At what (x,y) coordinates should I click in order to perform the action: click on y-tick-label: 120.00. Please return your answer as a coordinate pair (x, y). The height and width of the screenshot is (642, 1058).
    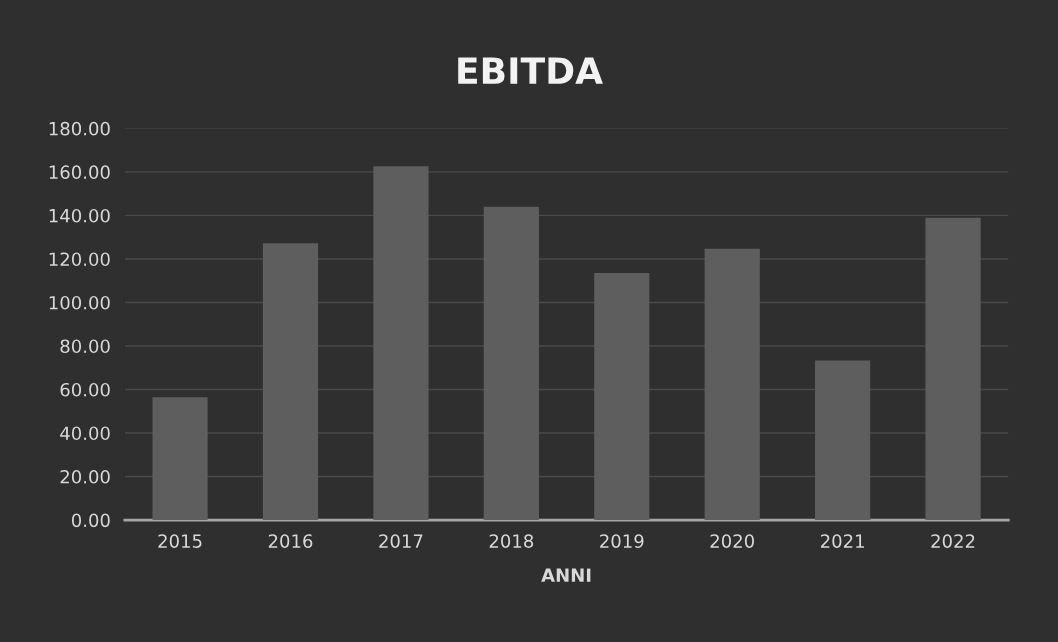
    Looking at the image, I should click on (79, 259).